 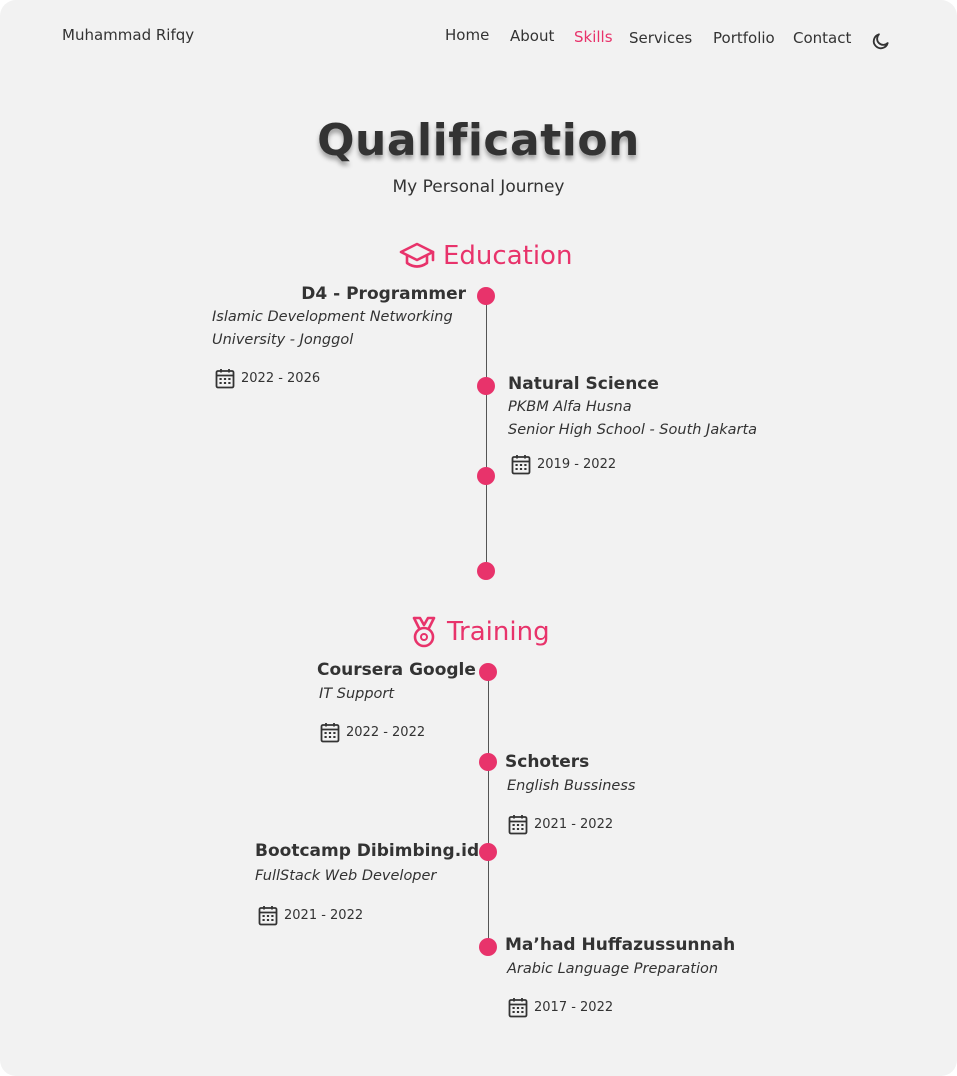 I want to click on nav-home: Home, so click(x=467, y=35).